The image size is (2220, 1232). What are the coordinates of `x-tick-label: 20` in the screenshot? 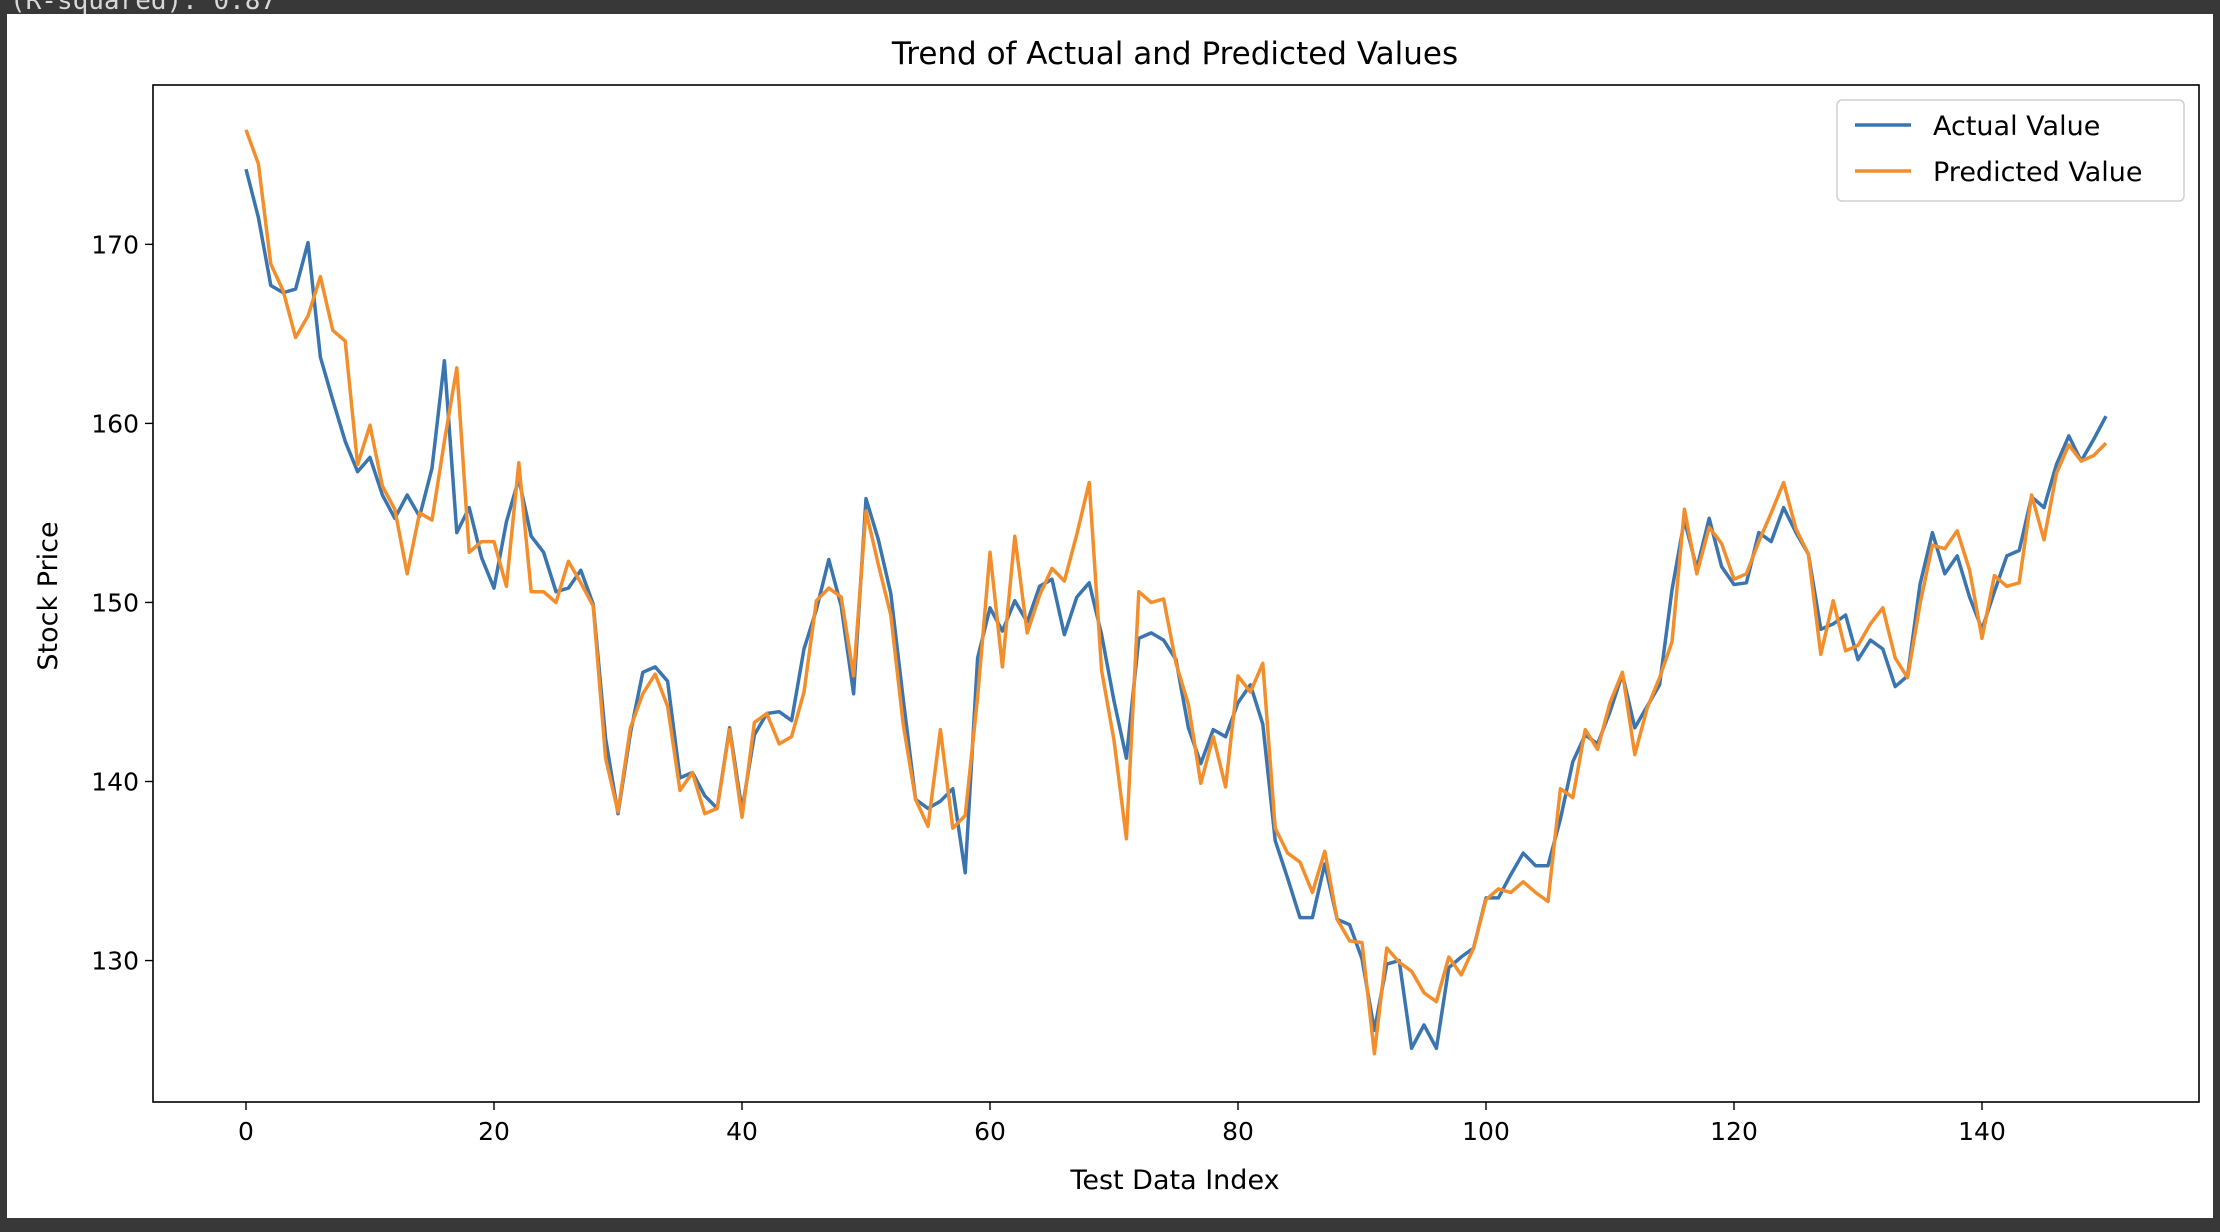 It's located at (494, 1131).